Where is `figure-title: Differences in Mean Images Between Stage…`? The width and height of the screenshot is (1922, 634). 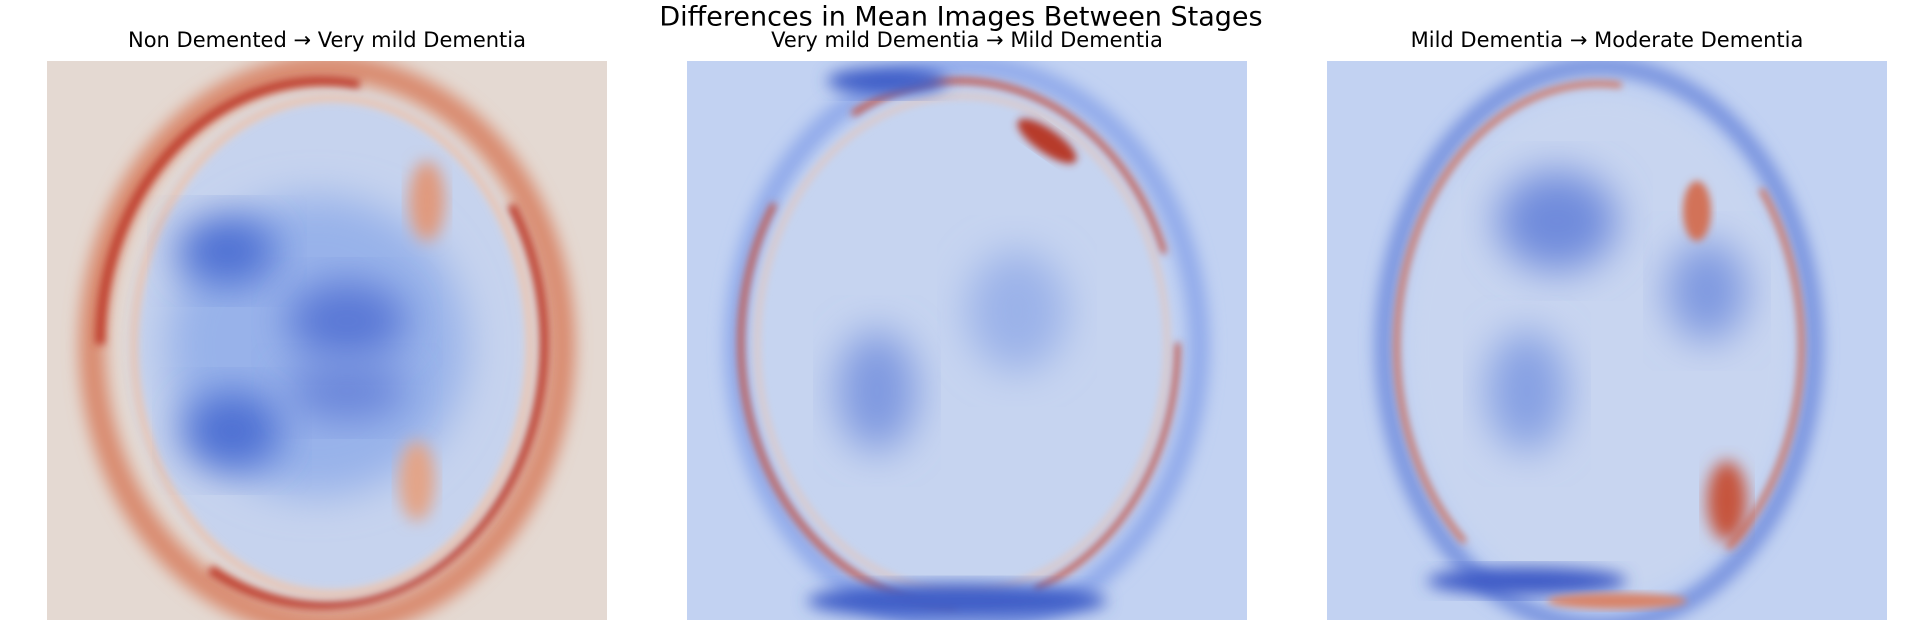
figure-title: Differences in Mean Images Between Stage… is located at coordinates (960, 17).